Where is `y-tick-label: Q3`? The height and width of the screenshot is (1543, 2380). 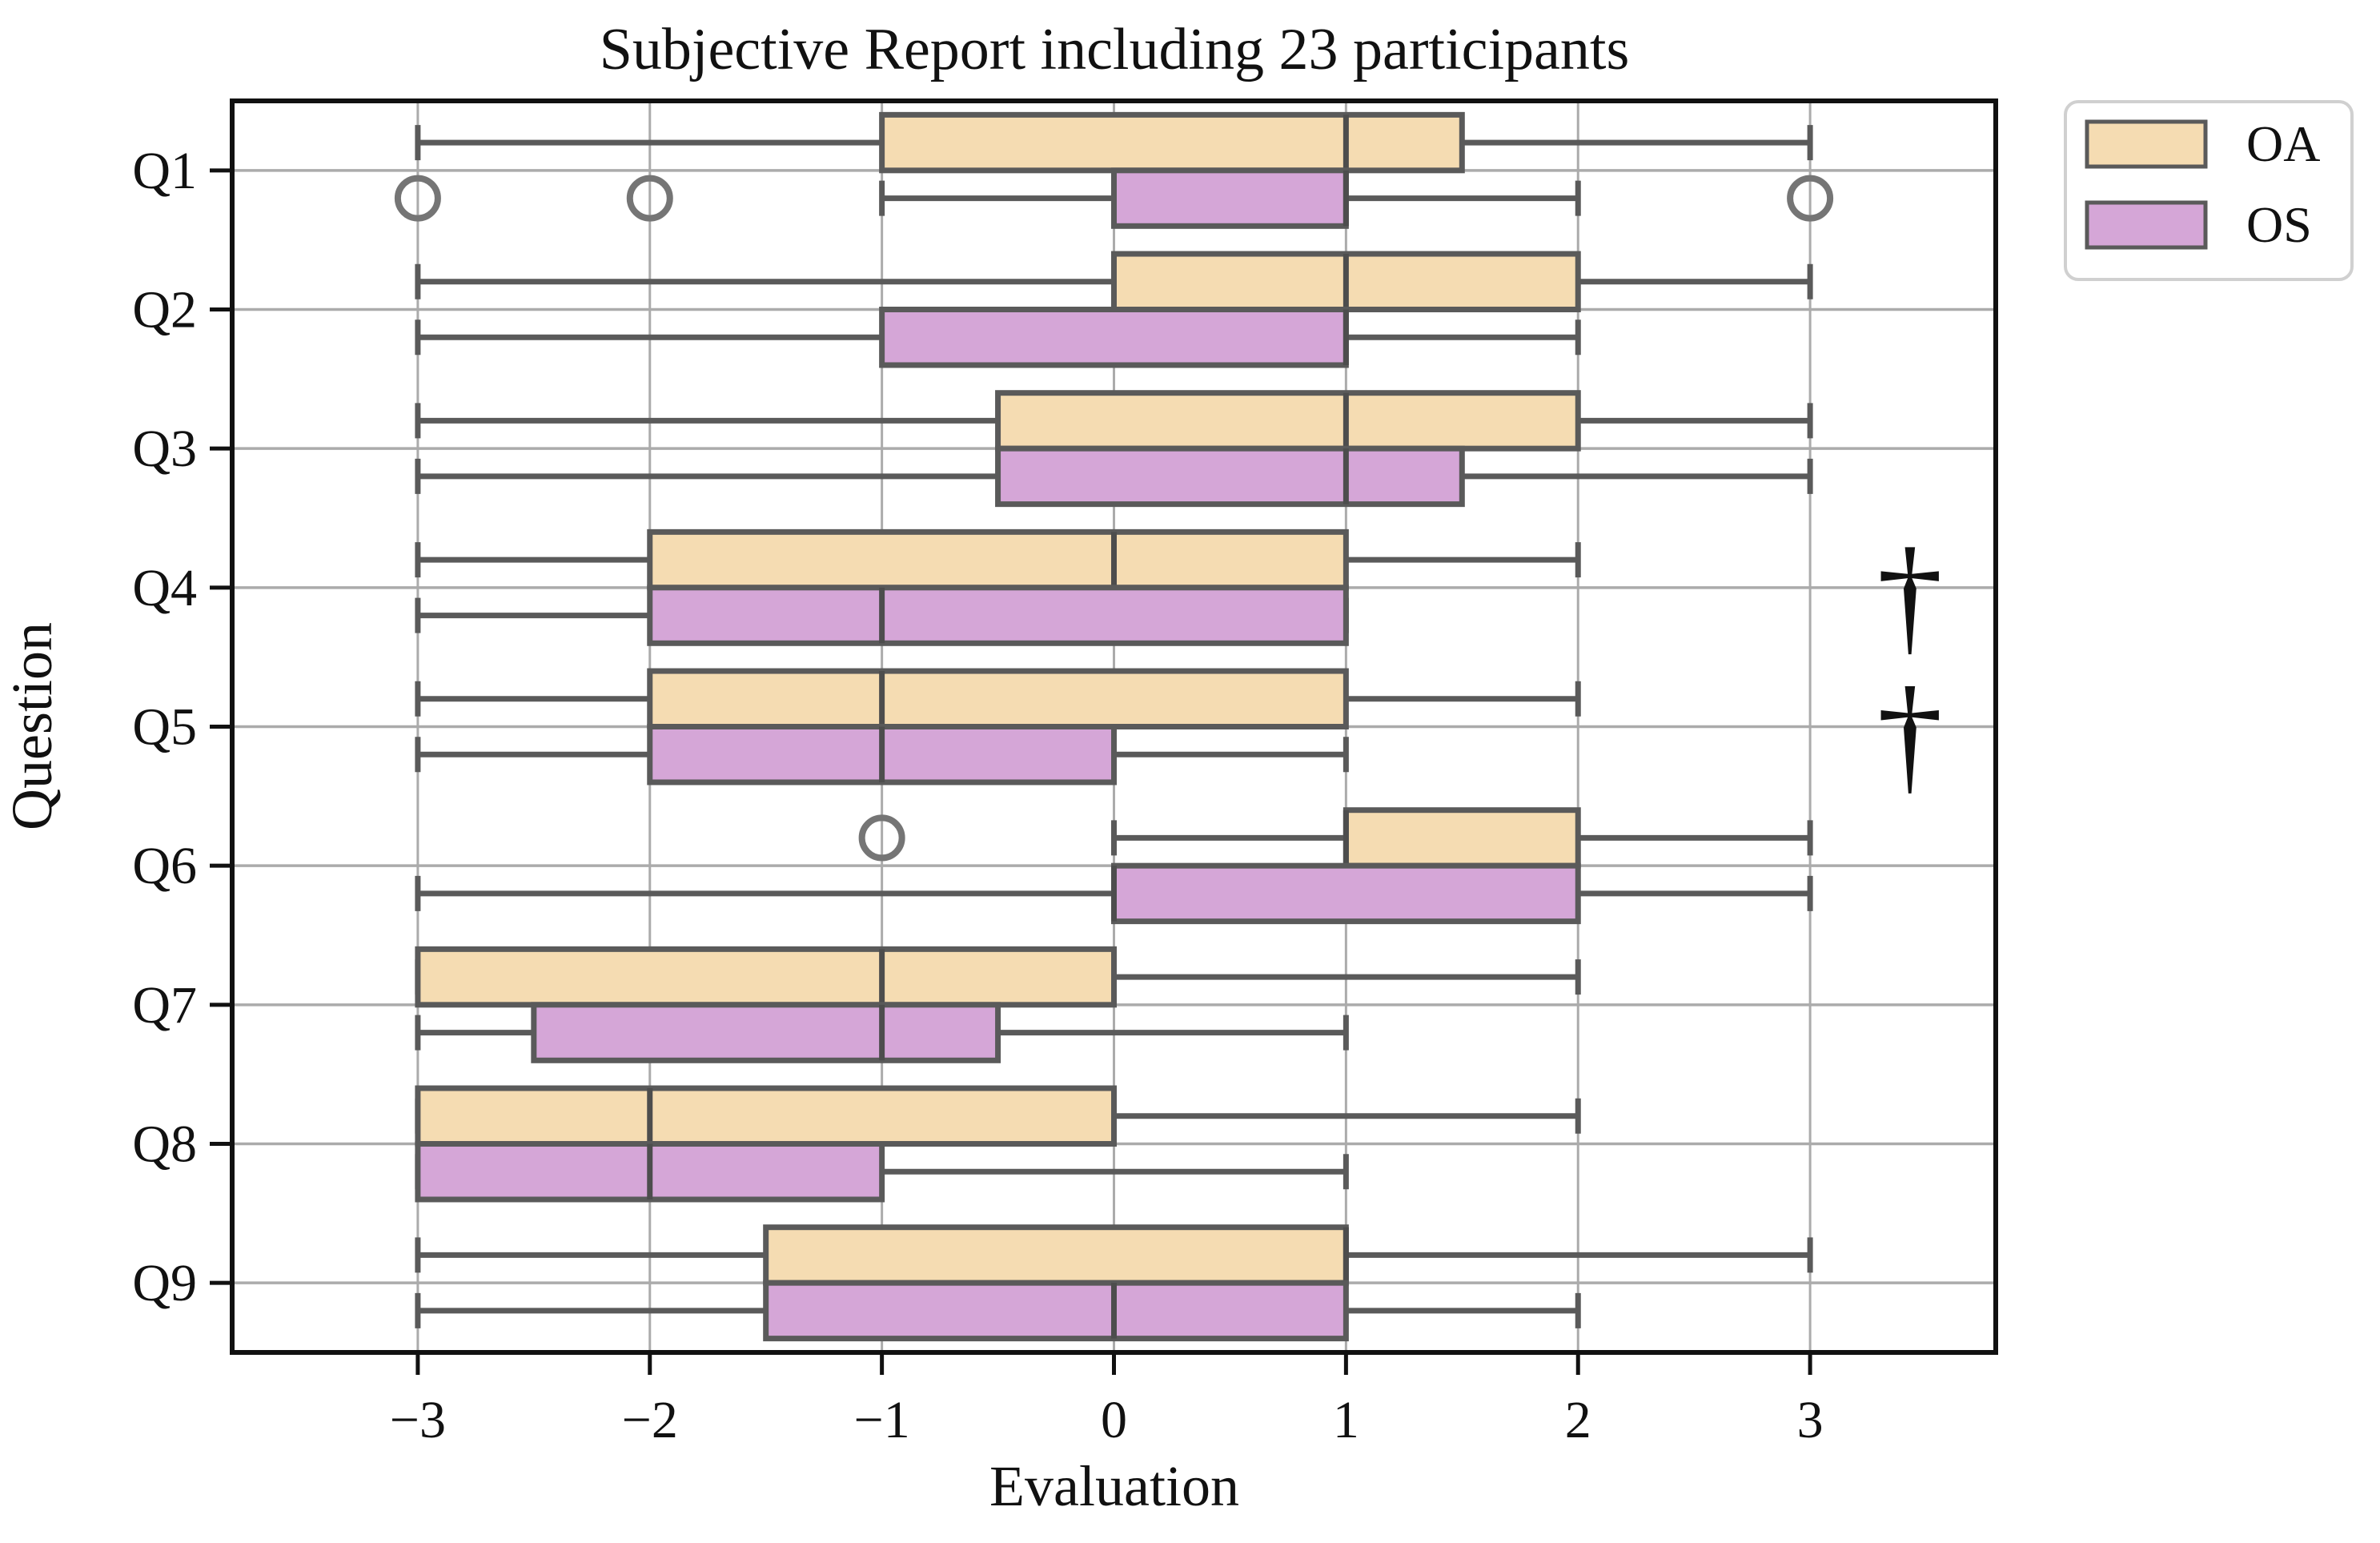
y-tick-label: Q3 is located at coordinates (164, 449).